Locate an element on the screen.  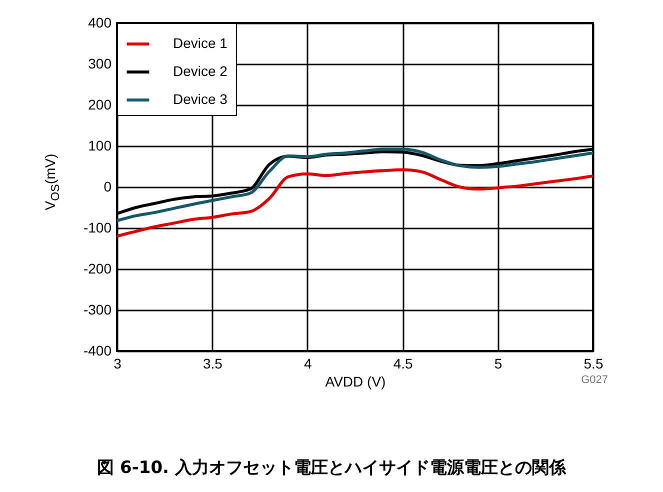
line-series is located at coordinates (355, 203).